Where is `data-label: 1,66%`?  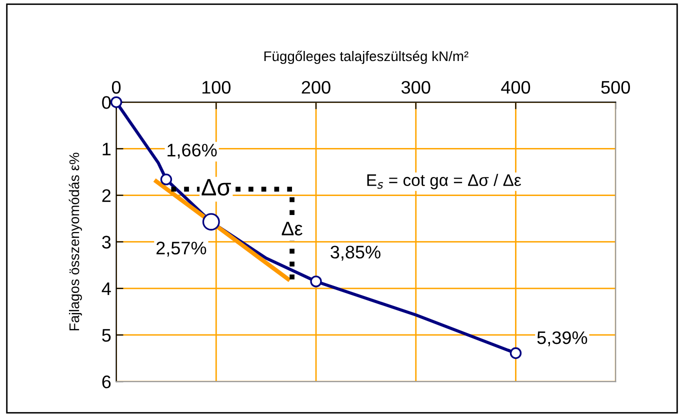 data-label: 1,66% is located at coordinates (192, 151).